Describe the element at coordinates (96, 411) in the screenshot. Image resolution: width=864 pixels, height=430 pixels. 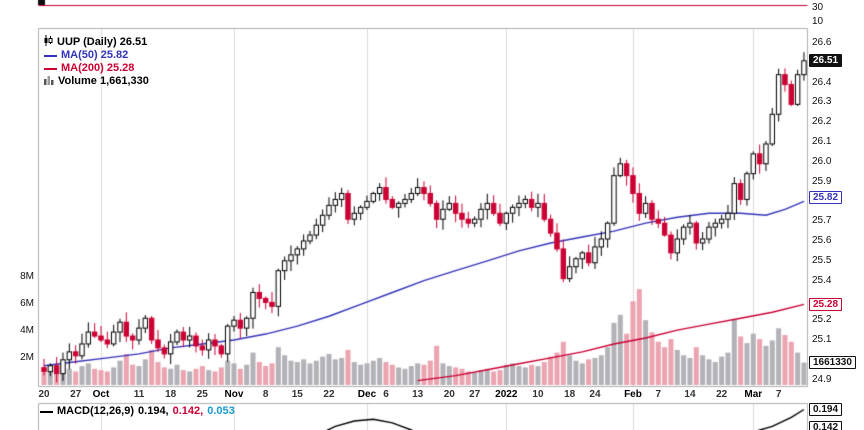
I see `macd-legend-label: MACD(12,26,9)` at that location.